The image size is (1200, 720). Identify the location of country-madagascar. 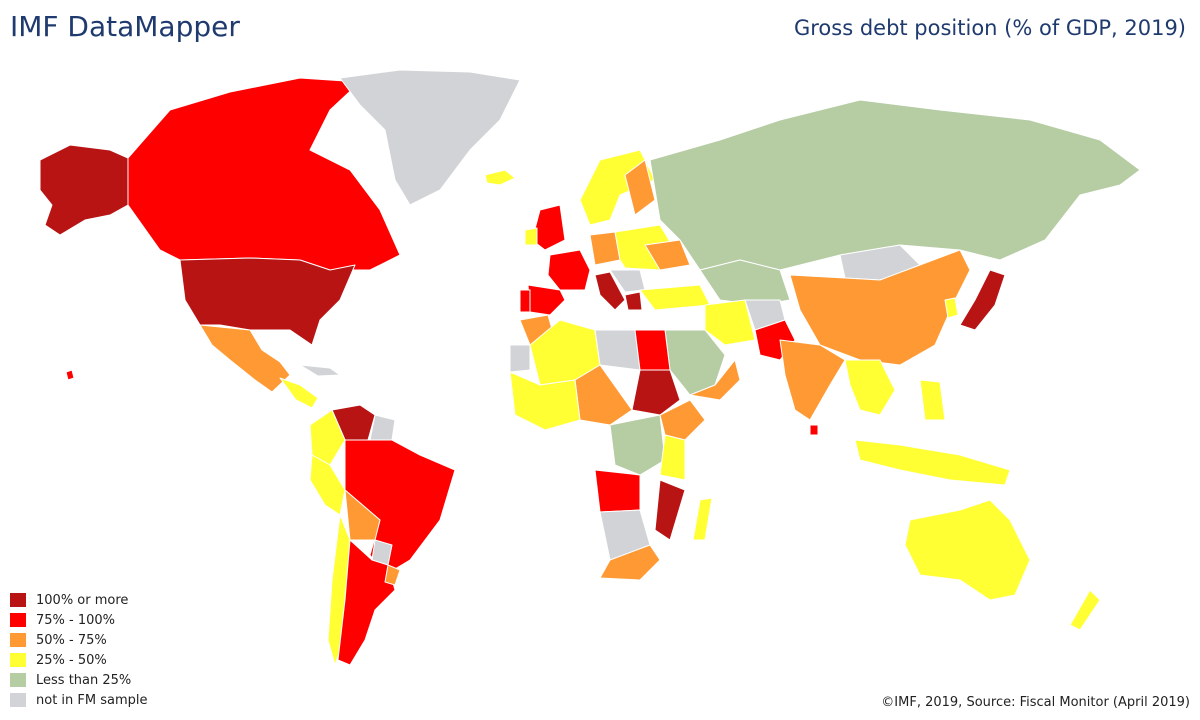
(702, 519).